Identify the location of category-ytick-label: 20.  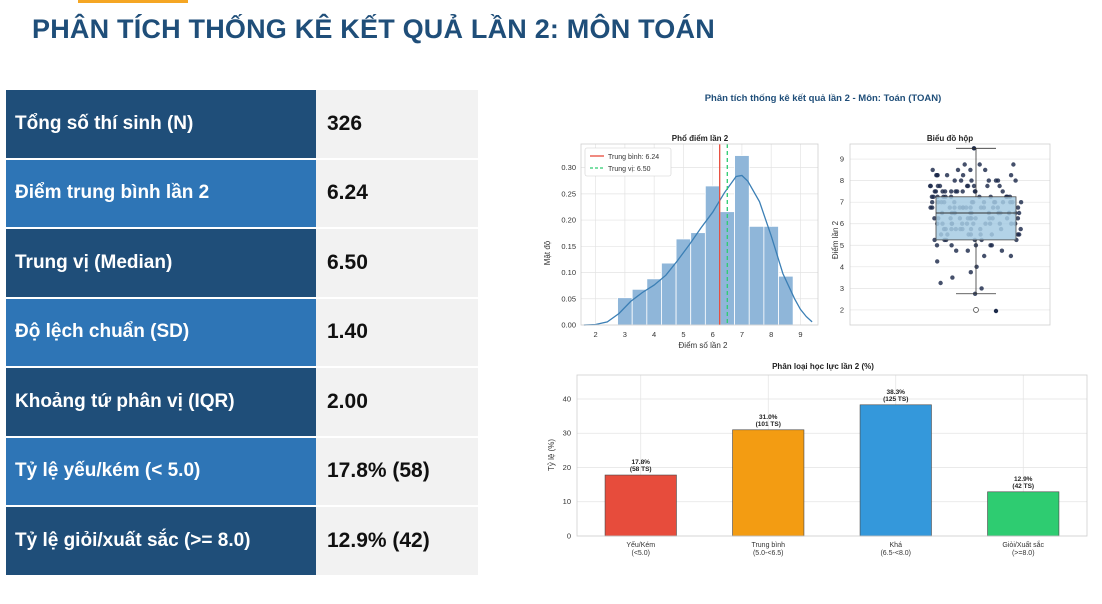
(567, 467).